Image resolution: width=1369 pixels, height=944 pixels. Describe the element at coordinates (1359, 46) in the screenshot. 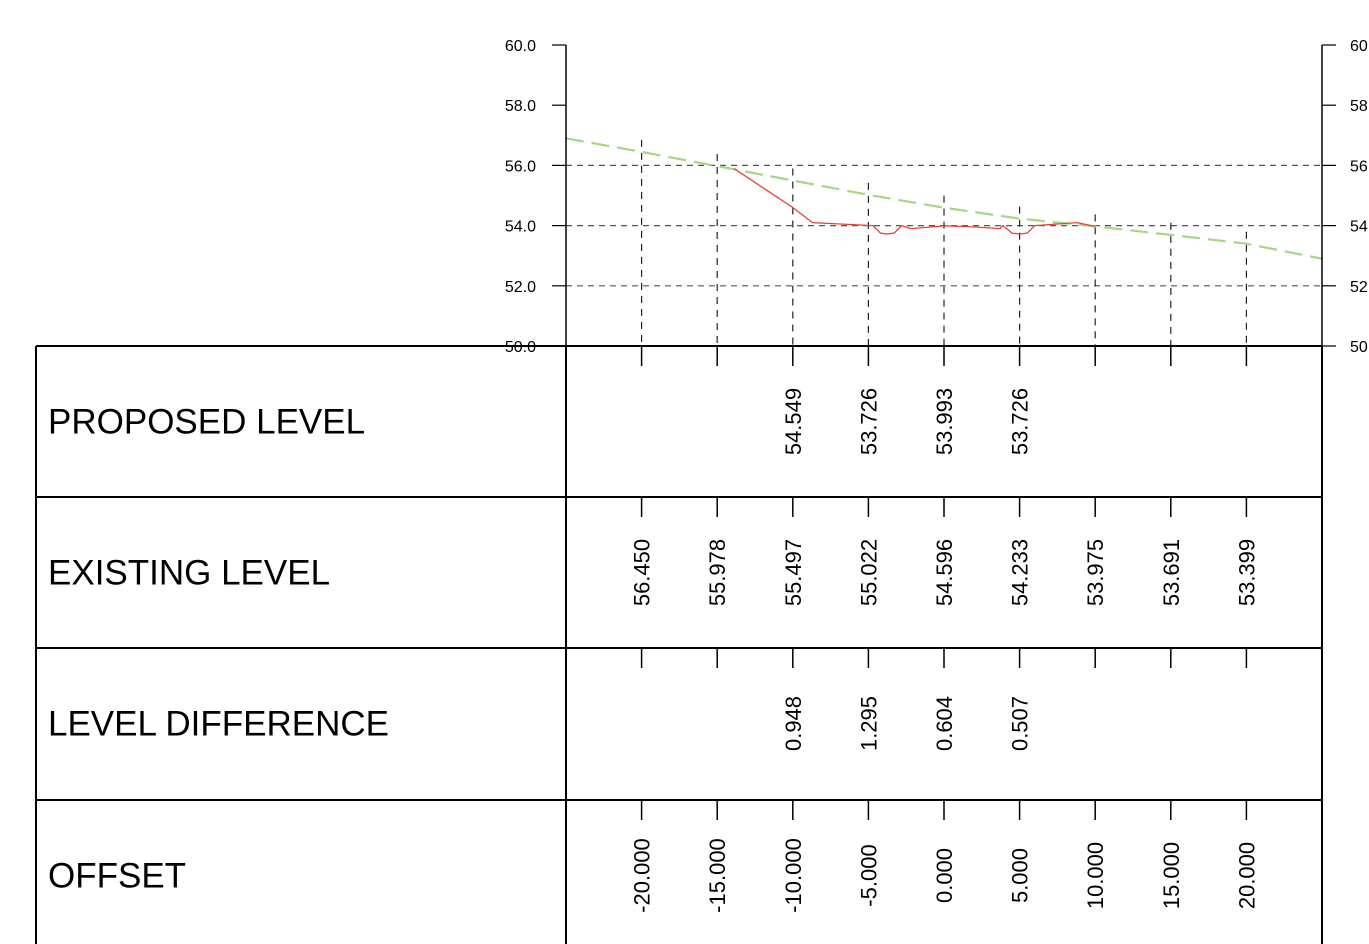

I see `right-axis-tick-label: 60` at that location.